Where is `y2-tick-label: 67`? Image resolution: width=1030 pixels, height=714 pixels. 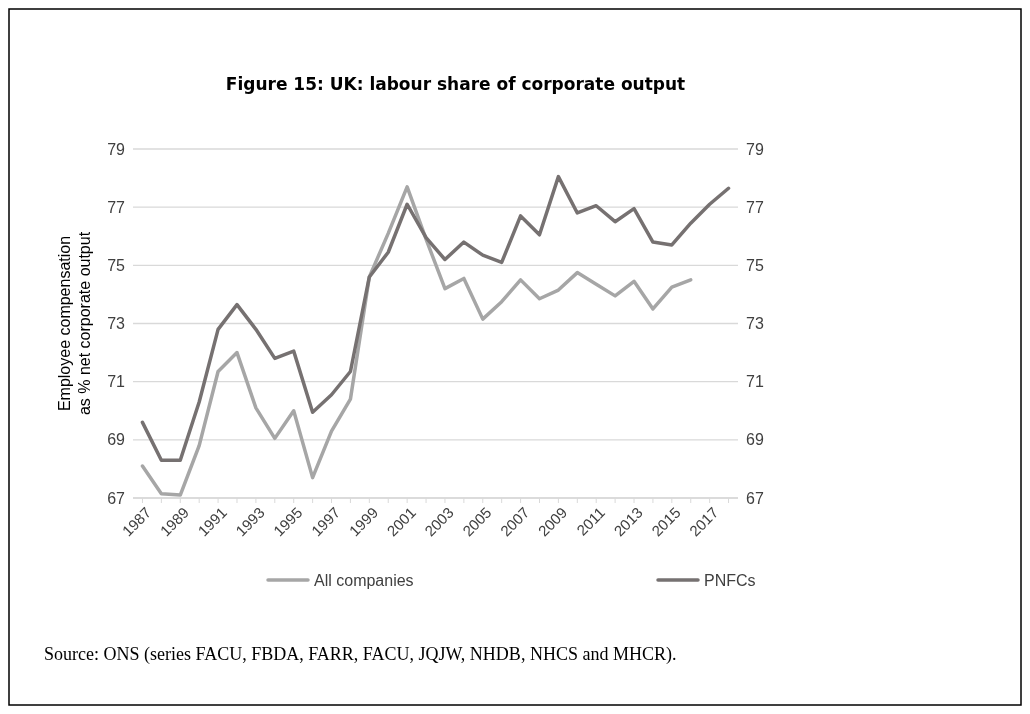
y2-tick-label: 67 is located at coordinates (755, 498).